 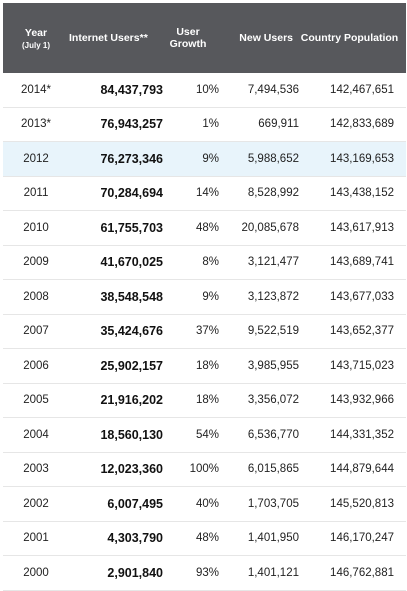 What do you see at coordinates (362, 469) in the screenshot?
I see `country-population-cell: 144,879,644` at bounding box center [362, 469].